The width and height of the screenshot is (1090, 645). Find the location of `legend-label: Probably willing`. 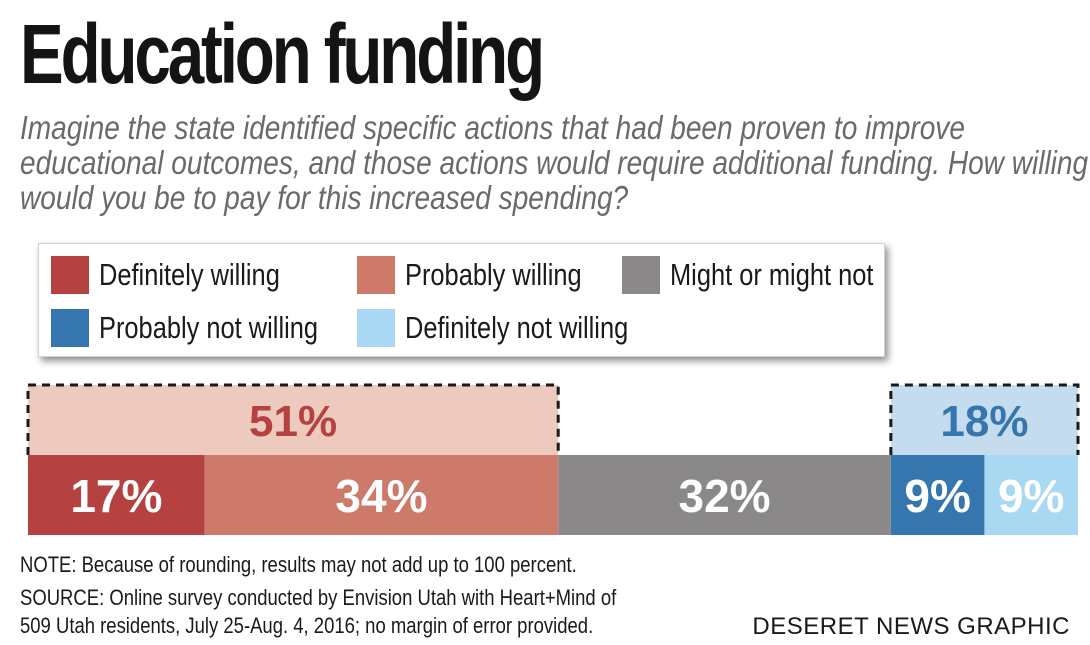

legend-label: Probably willing is located at coordinates (493, 274).